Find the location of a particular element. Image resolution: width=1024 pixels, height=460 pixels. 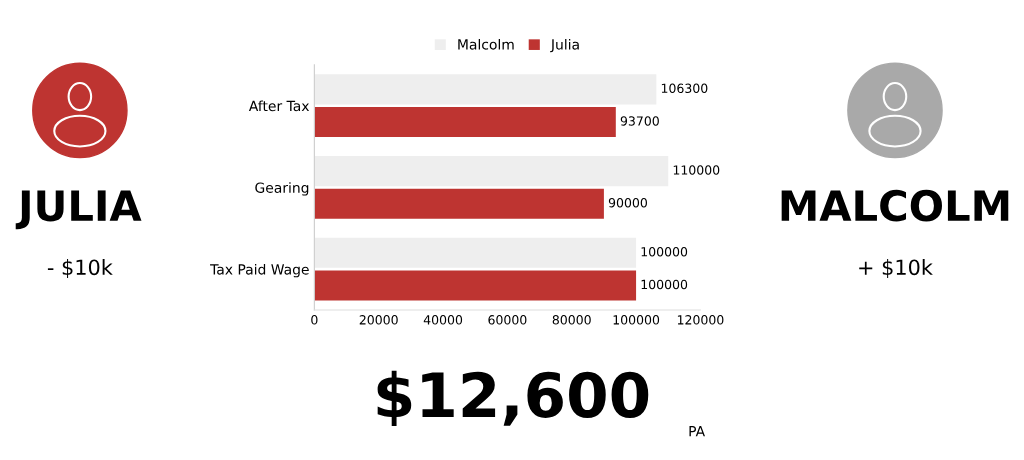

data-label: 90000 is located at coordinates (628, 202).